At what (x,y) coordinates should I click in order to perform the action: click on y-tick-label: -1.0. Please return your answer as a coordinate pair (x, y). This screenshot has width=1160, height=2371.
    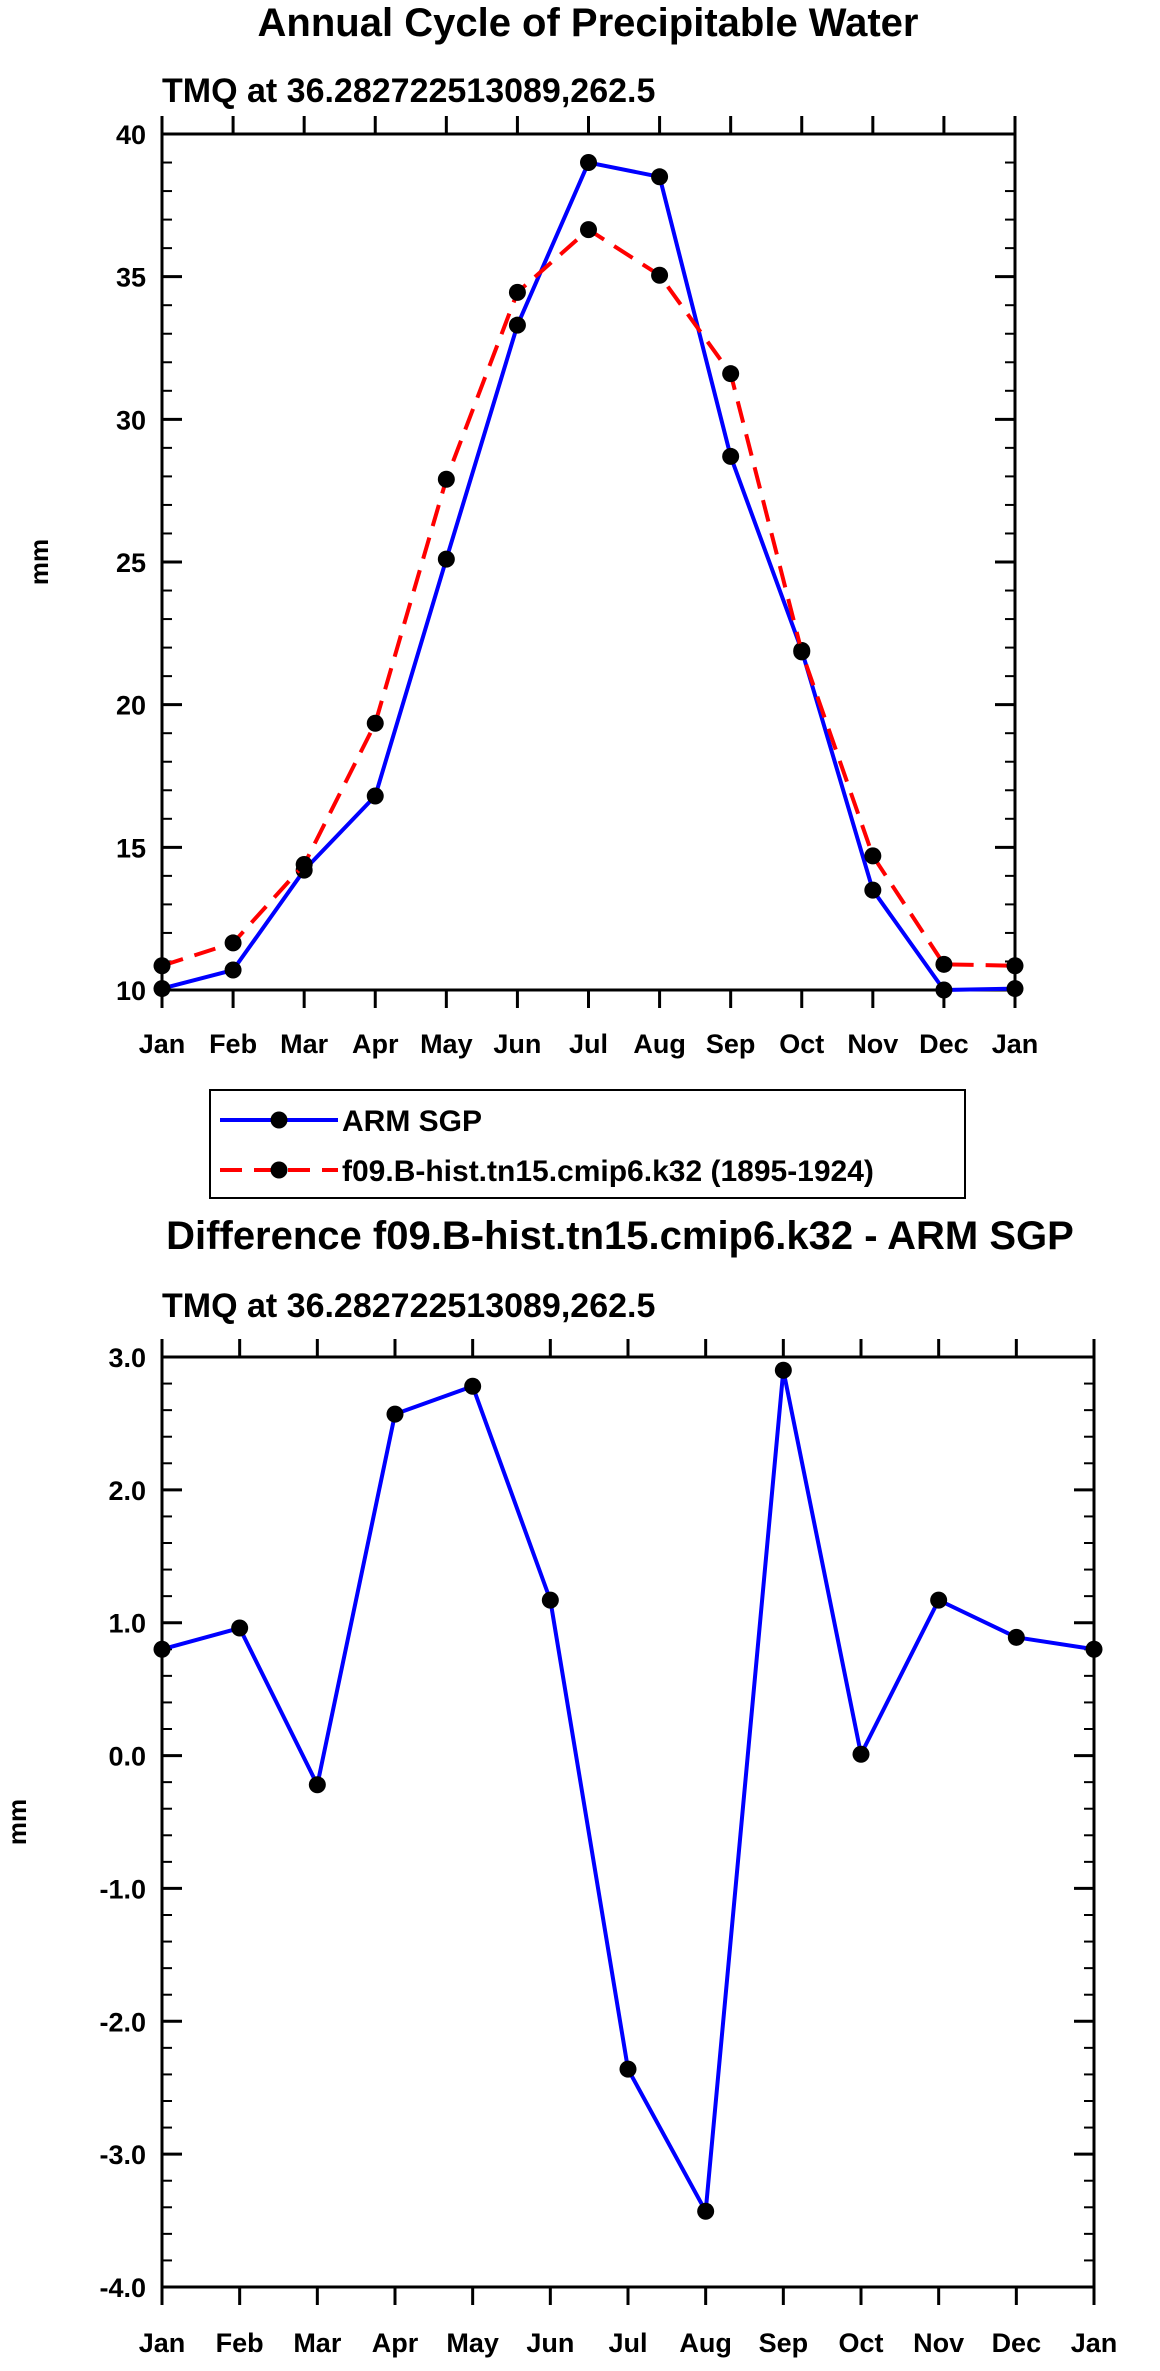
    Looking at the image, I should click on (122, 1889).